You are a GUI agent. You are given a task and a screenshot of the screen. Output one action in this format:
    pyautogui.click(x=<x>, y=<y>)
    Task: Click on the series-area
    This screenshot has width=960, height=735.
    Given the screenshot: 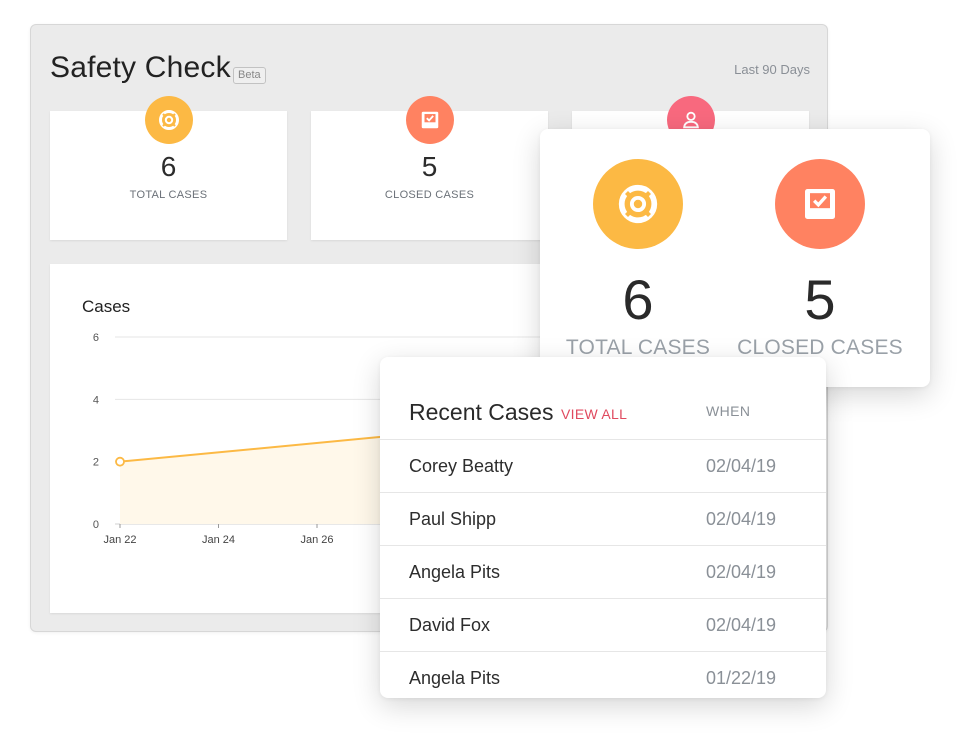 What is the action you would take?
    pyautogui.click(x=268, y=478)
    